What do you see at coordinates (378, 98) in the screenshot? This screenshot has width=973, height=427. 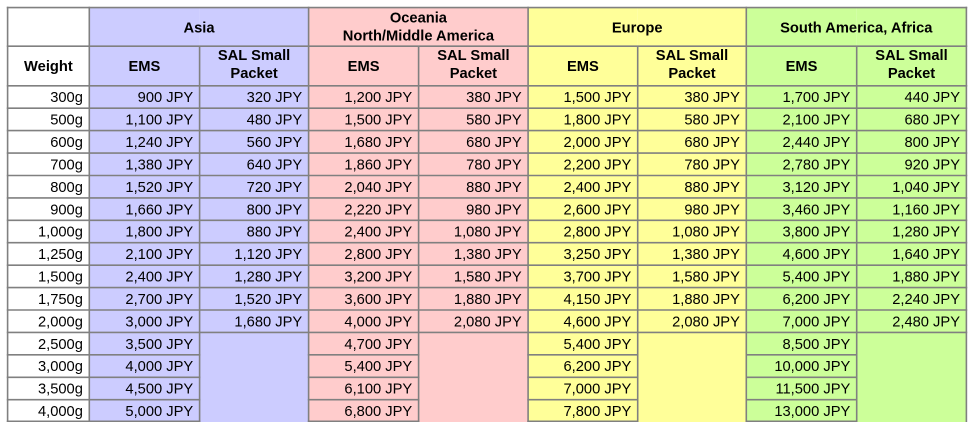 I see `svg-text: 1,200 JPY` at bounding box center [378, 98].